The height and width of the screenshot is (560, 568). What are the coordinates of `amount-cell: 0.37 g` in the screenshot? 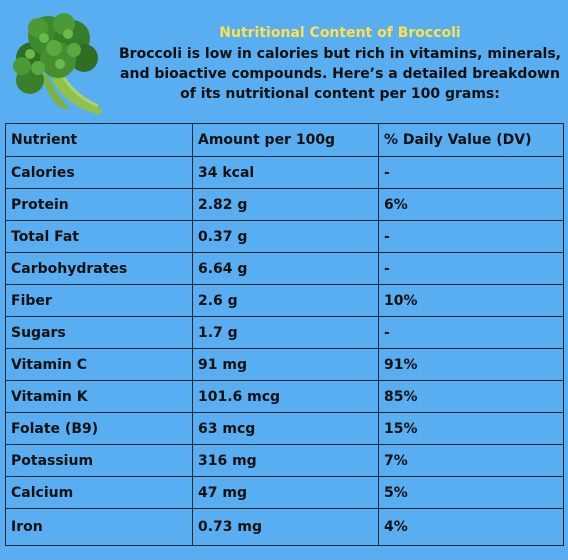 It's located at (285, 236).